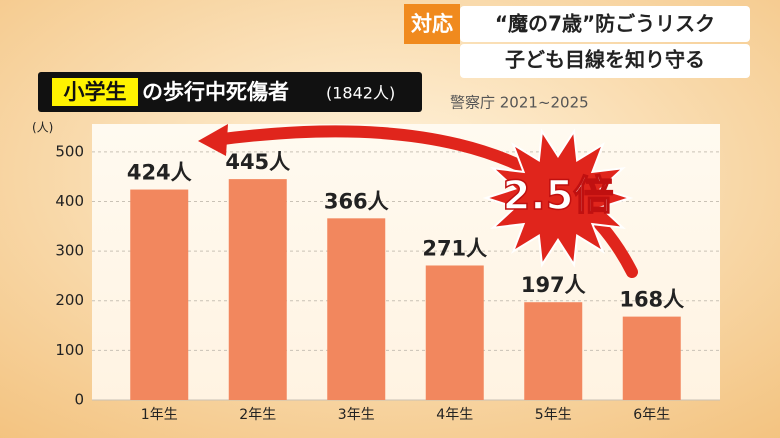  I want to click on title-highlight-box, so click(95, 92).